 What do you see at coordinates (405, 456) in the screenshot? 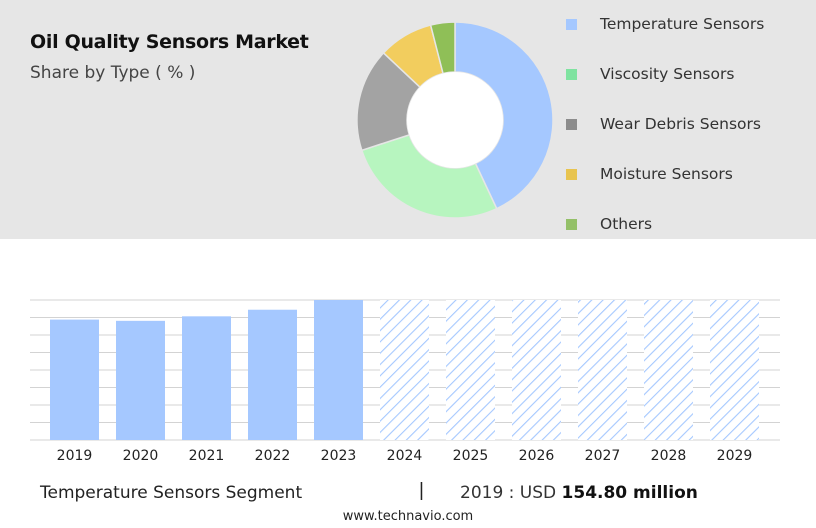
I see `x-tick-label: 2024` at bounding box center [405, 456].